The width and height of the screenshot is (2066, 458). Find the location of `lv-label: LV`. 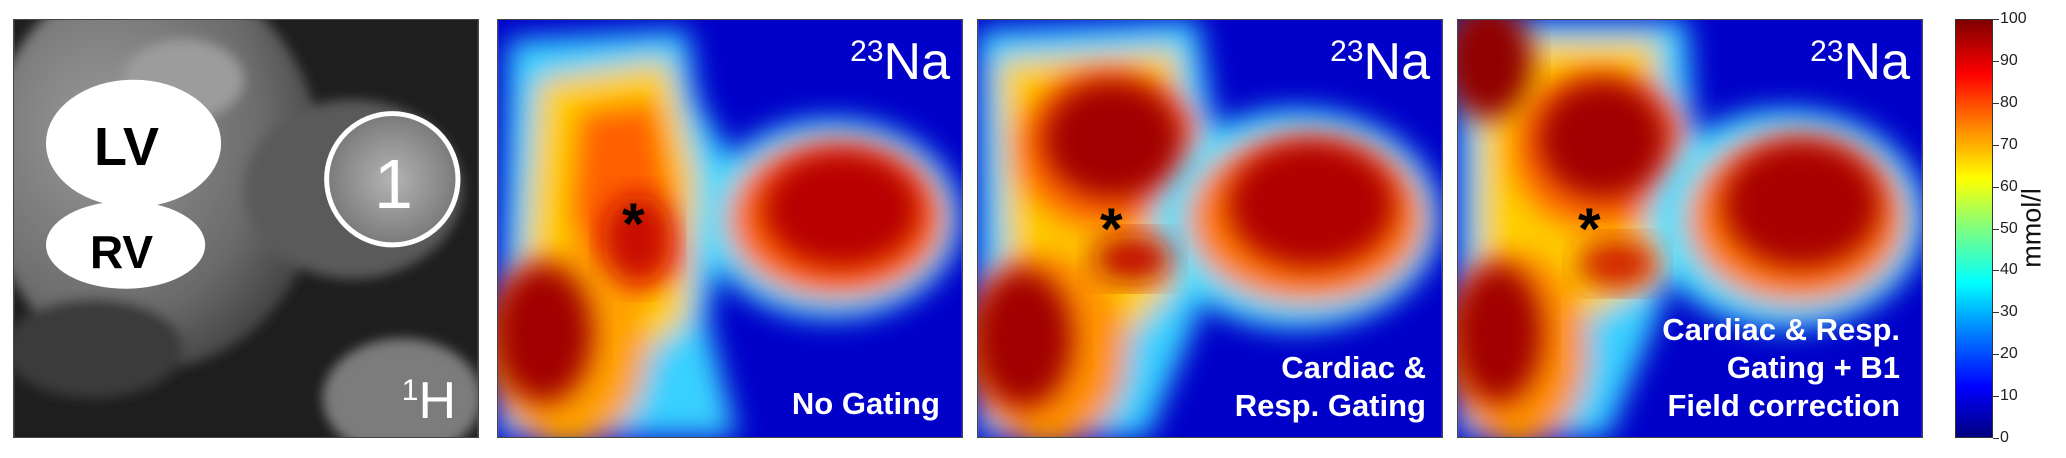

lv-label: LV is located at coordinates (126, 147).